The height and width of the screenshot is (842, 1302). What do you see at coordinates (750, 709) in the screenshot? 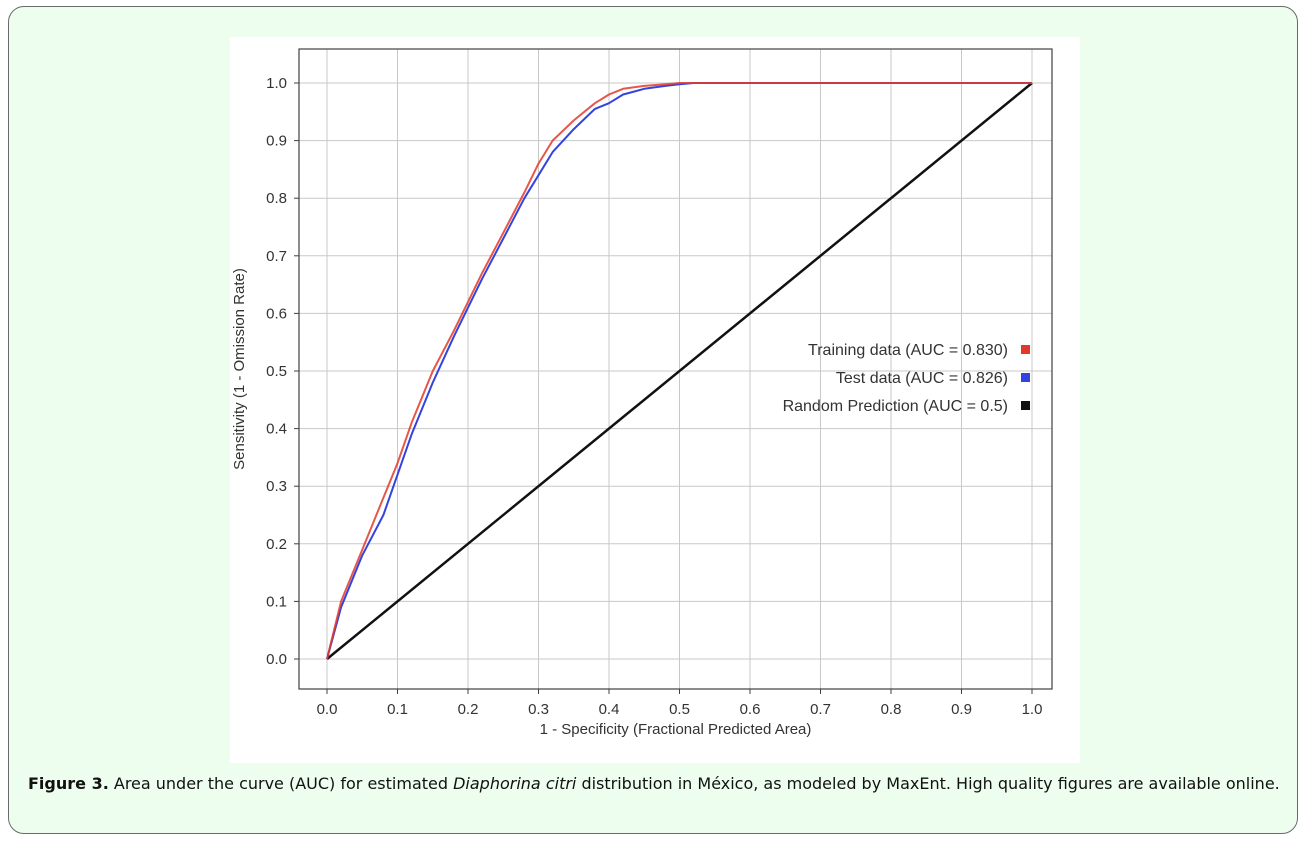
I see `x-tick-label: 0.6` at bounding box center [750, 709].